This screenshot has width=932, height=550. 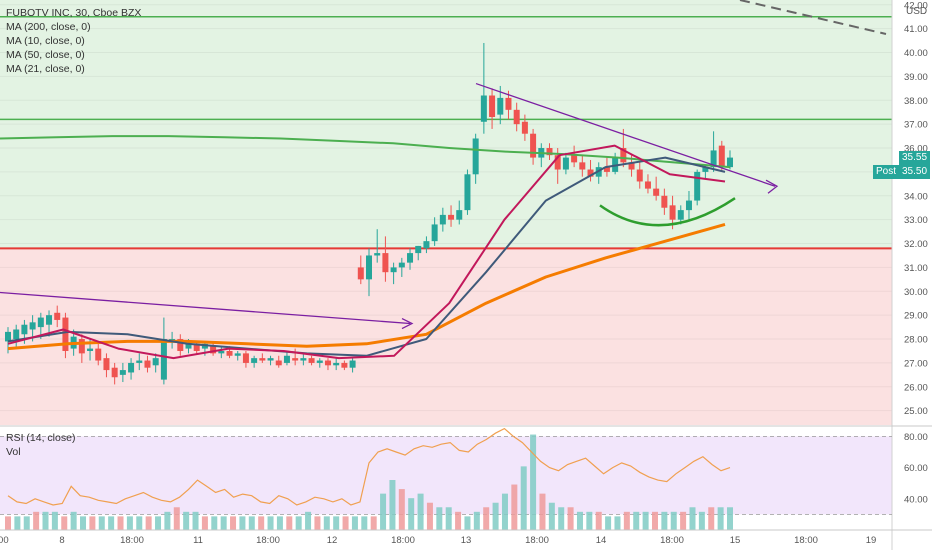 I want to click on y-tick-label: 39.00, so click(x=916, y=77).